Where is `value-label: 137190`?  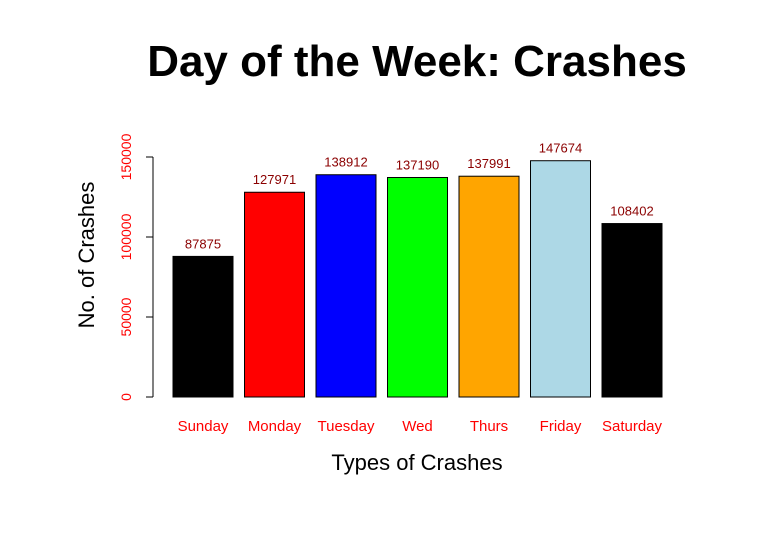 value-label: 137190 is located at coordinates (417, 164).